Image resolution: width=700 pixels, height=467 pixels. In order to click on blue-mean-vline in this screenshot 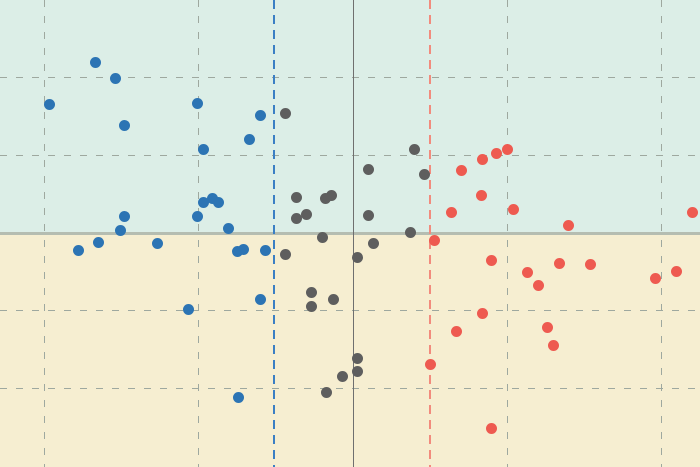, I will do `click(274, 233)`.